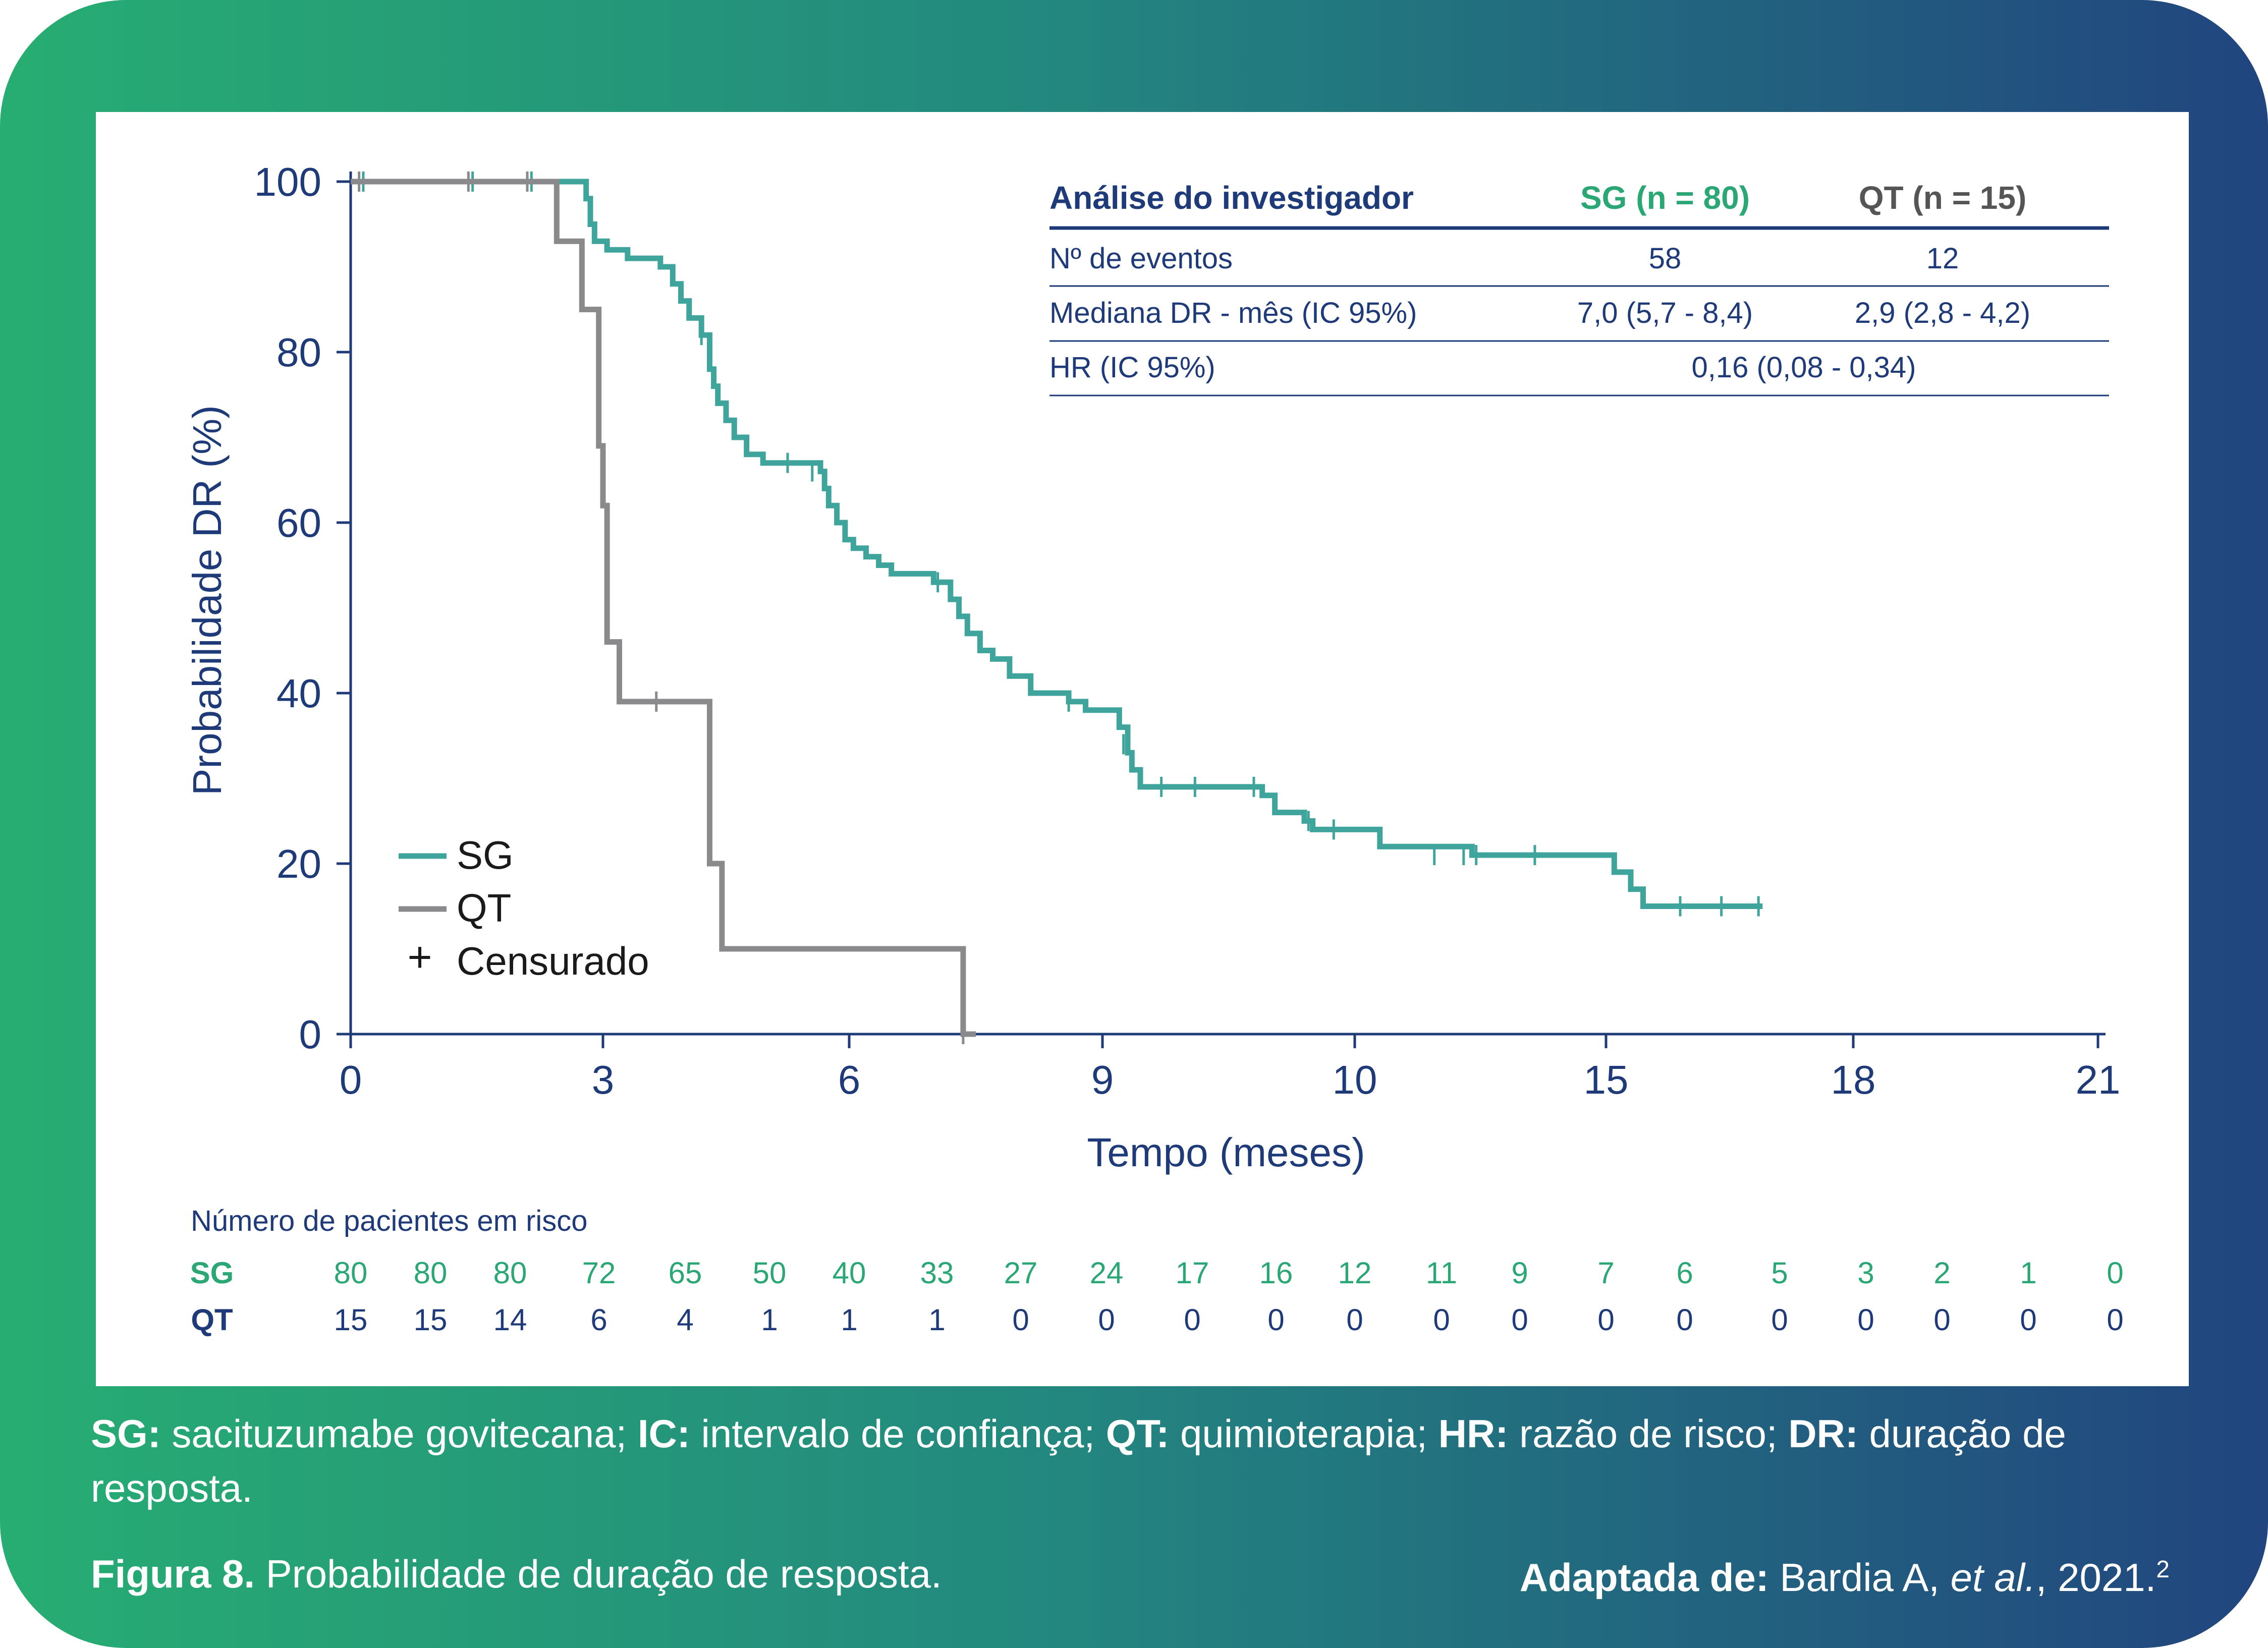 The height and width of the screenshot is (1648, 2268). What do you see at coordinates (685, 1273) in the screenshot?
I see `at-risk-value-sg: 65` at bounding box center [685, 1273].